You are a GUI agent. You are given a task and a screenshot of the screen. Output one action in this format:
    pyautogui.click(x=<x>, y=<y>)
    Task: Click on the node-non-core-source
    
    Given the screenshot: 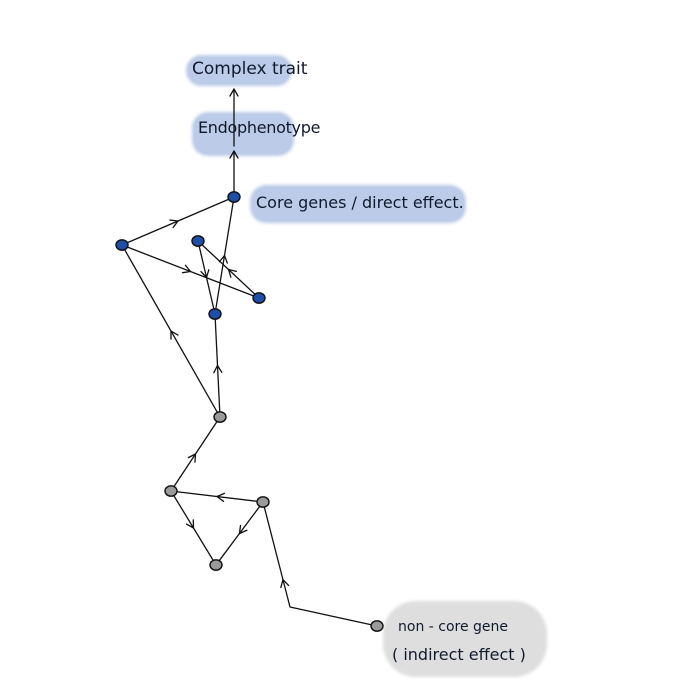 What is the action you would take?
    pyautogui.click(x=377, y=626)
    